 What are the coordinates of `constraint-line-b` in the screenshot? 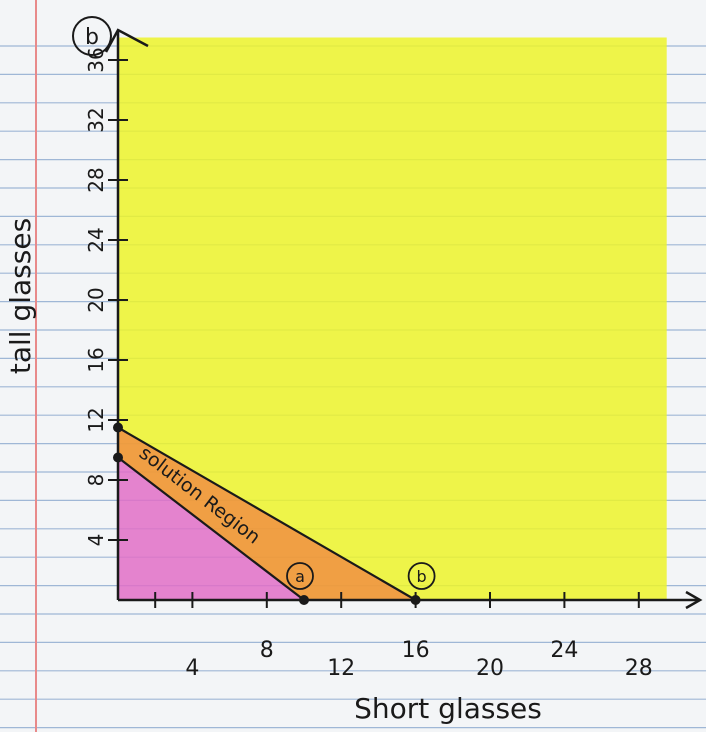 It's located at (267, 513).